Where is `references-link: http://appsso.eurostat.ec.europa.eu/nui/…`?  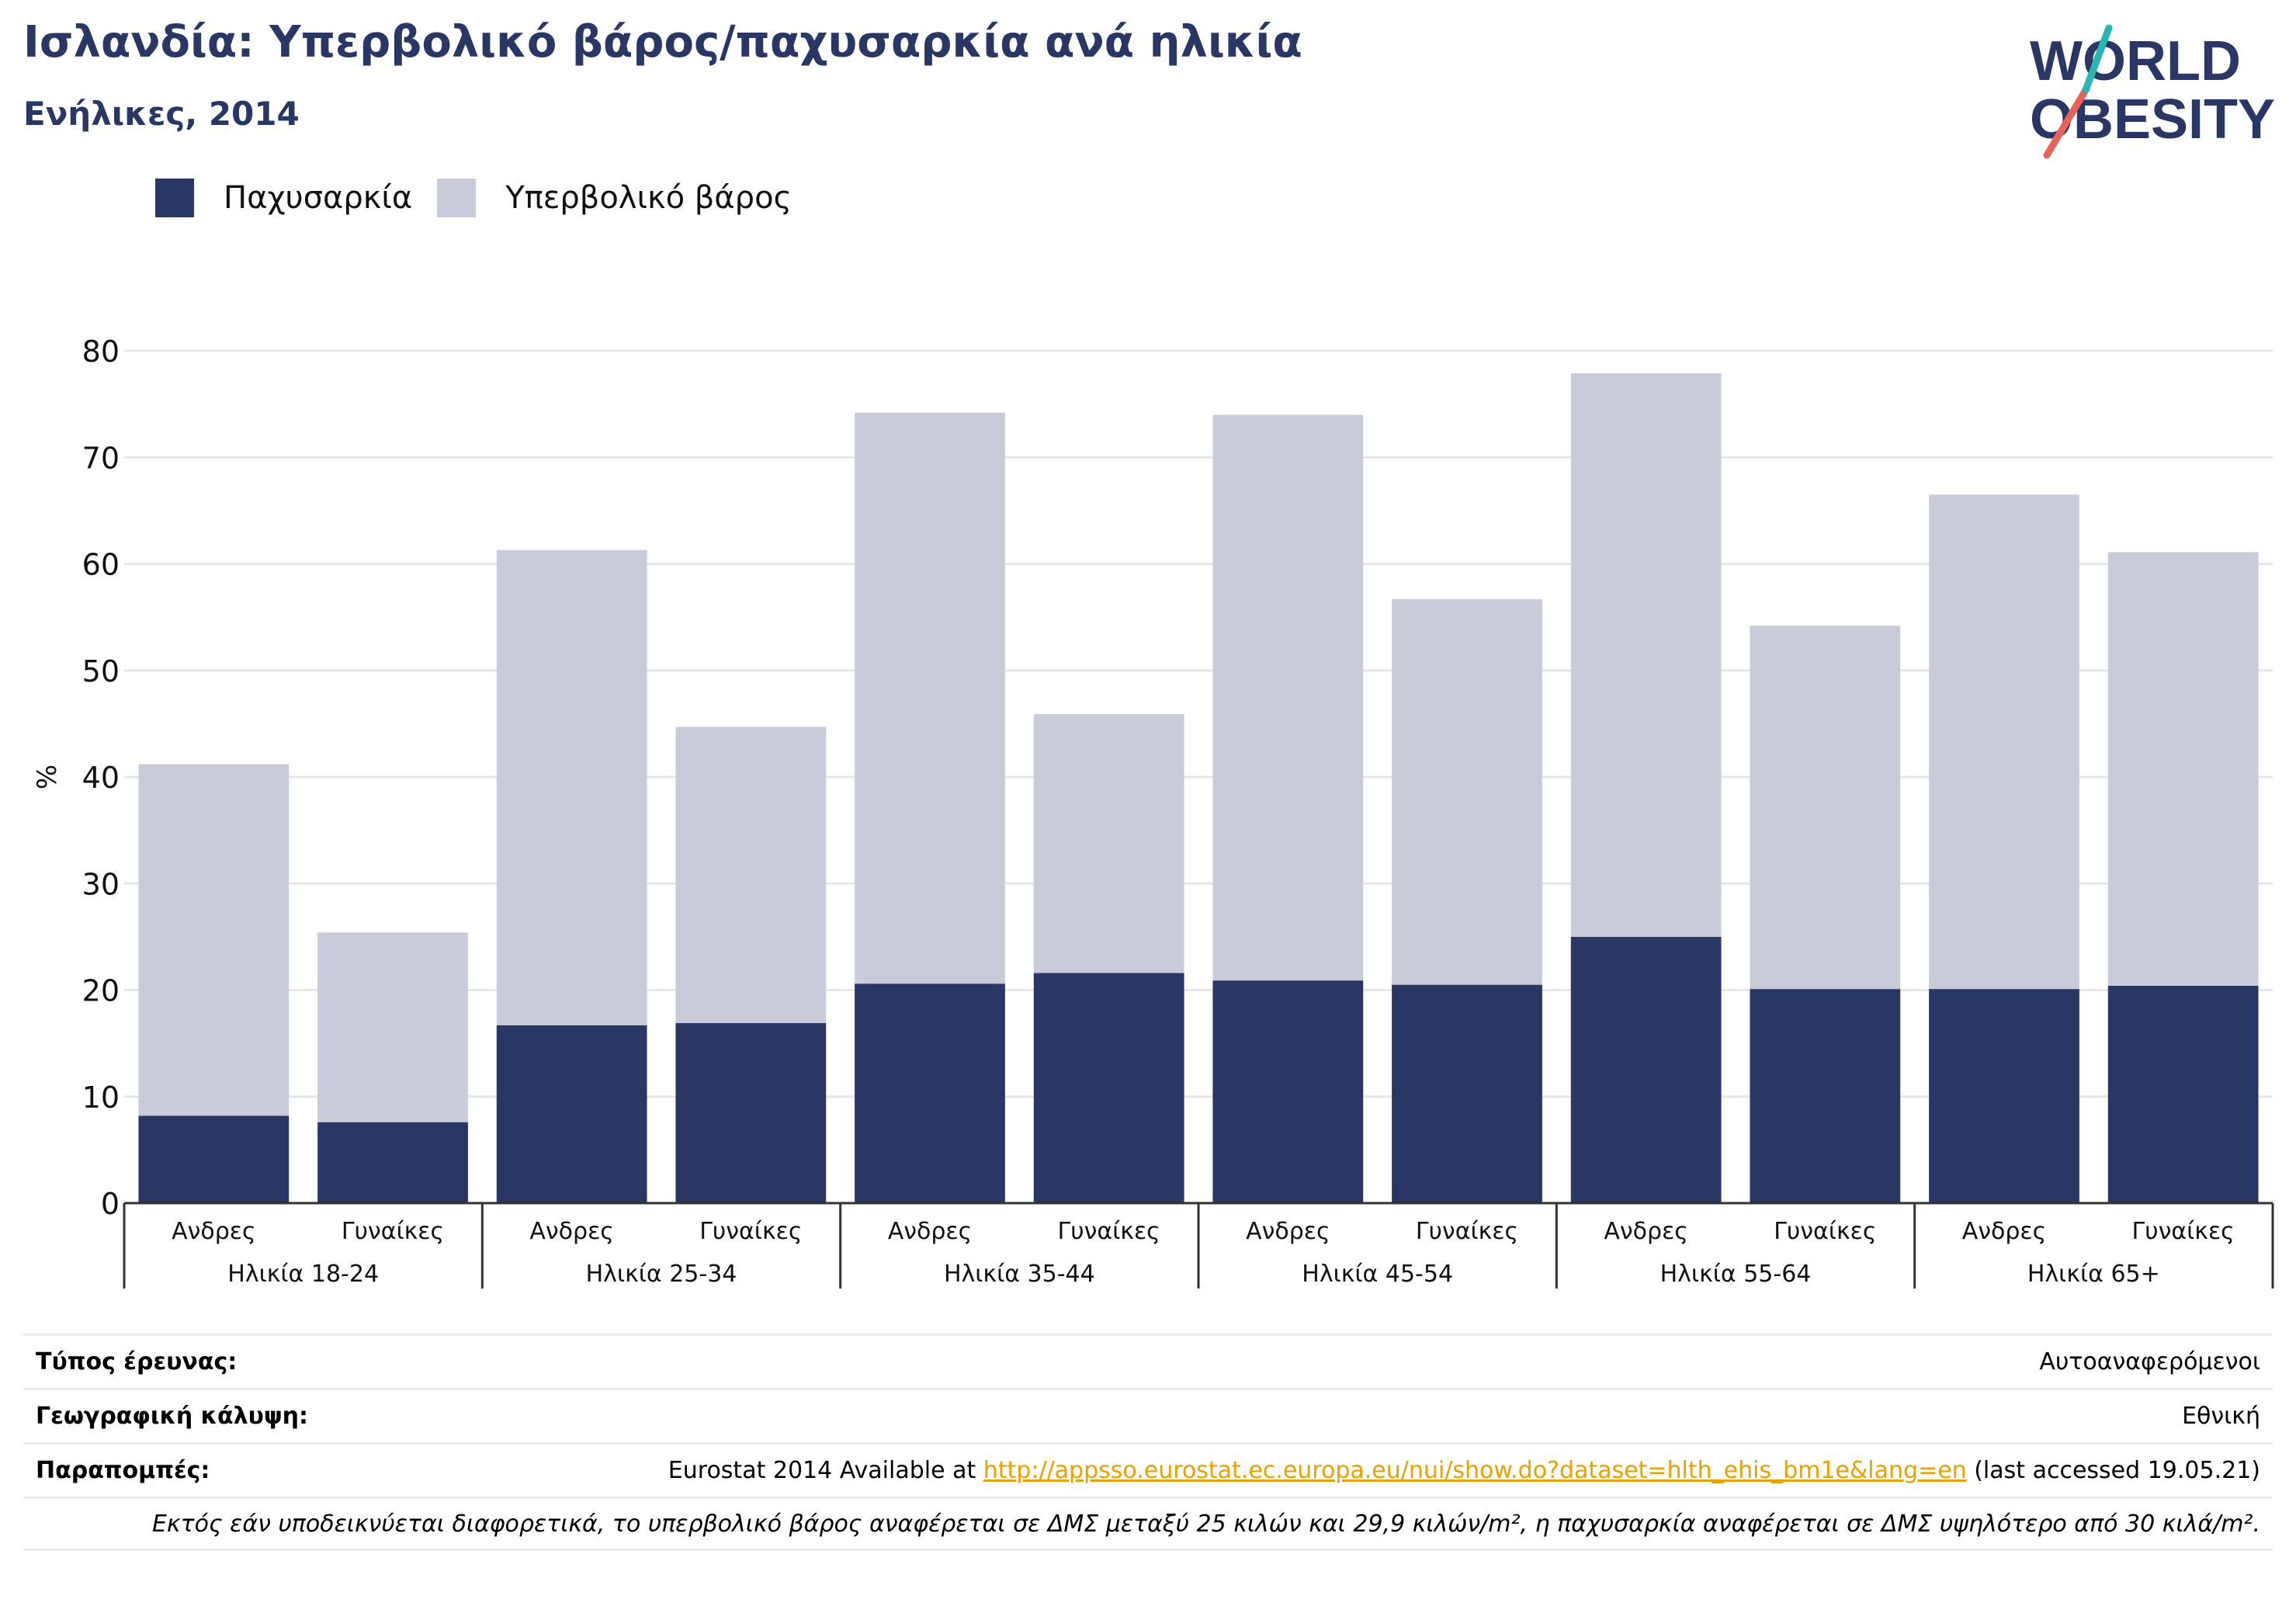
references-link: http://appsso.eurostat.ec.europa.eu/nui/… is located at coordinates (1475, 1470).